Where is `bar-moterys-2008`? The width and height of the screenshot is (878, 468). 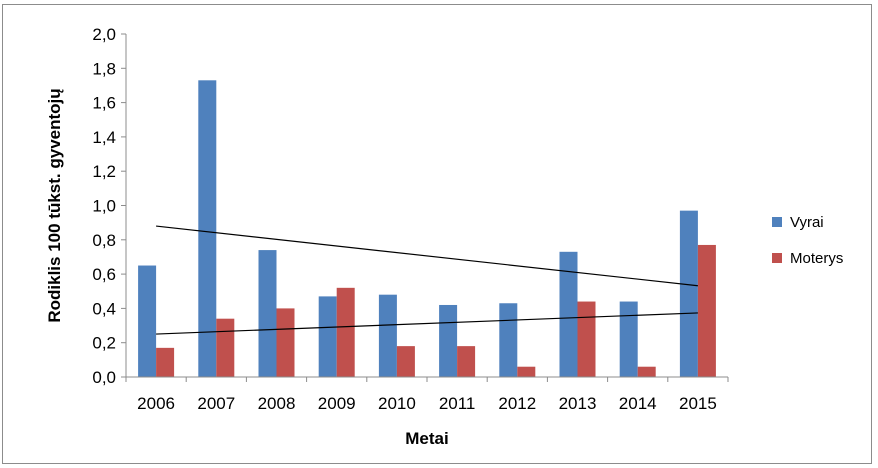
bar-moterys-2008 is located at coordinates (285, 342).